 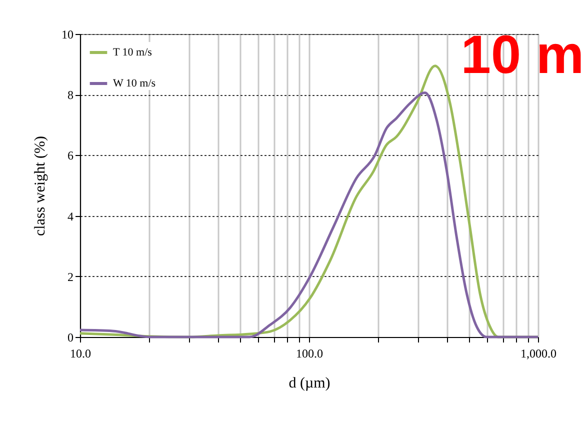 I want to click on legend-label: W 10 m/s, so click(x=134, y=84).